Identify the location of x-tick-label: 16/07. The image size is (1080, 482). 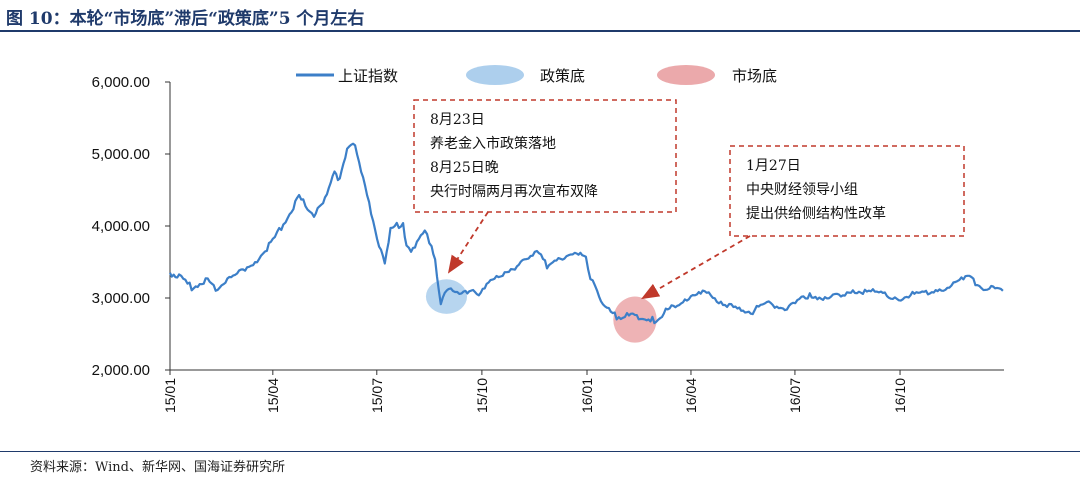
(795, 395).